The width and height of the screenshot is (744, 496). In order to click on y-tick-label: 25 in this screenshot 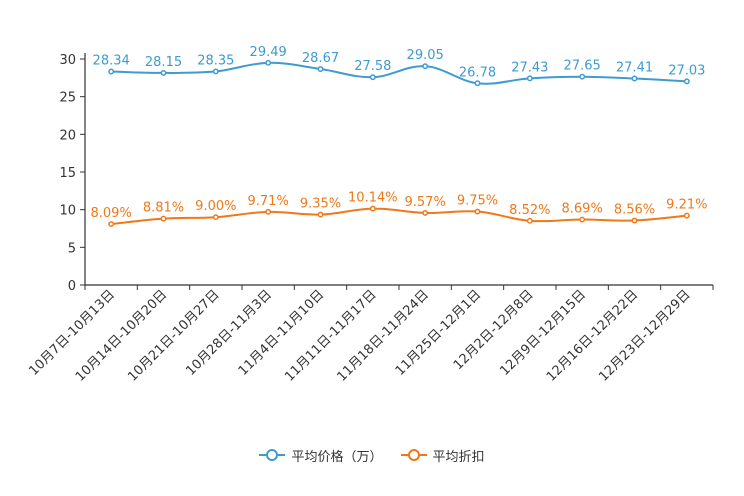, I will do `click(67, 98)`.